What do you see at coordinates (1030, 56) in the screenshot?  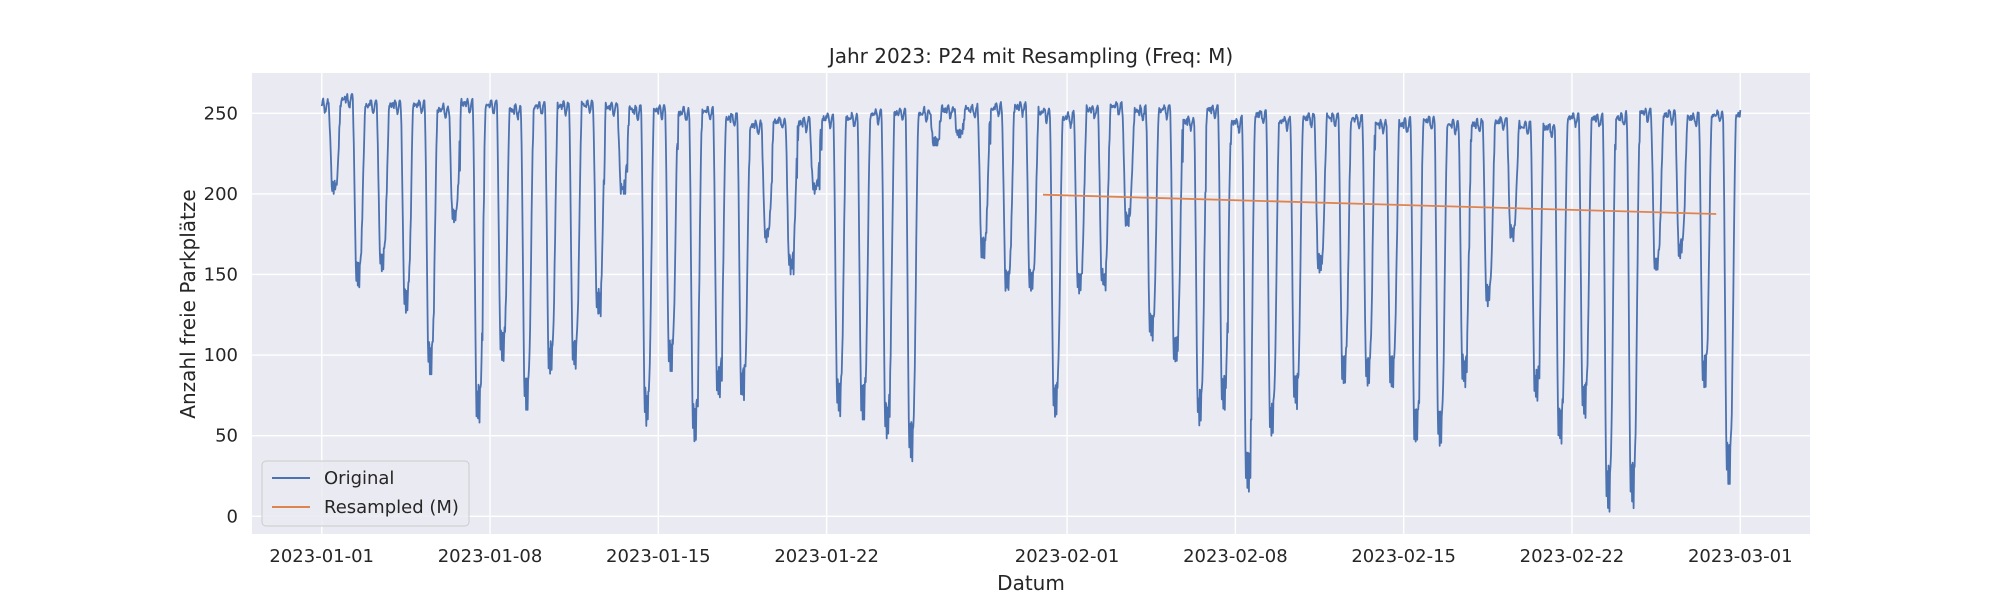 I see `chart-title: Jahr 2023: P24 mit Resampling (Freq: M)` at bounding box center [1030, 56].